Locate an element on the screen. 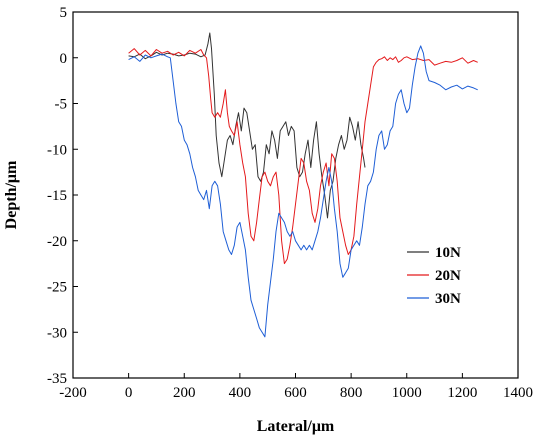  x-tick-label: 200 is located at coordinates (184, 393).